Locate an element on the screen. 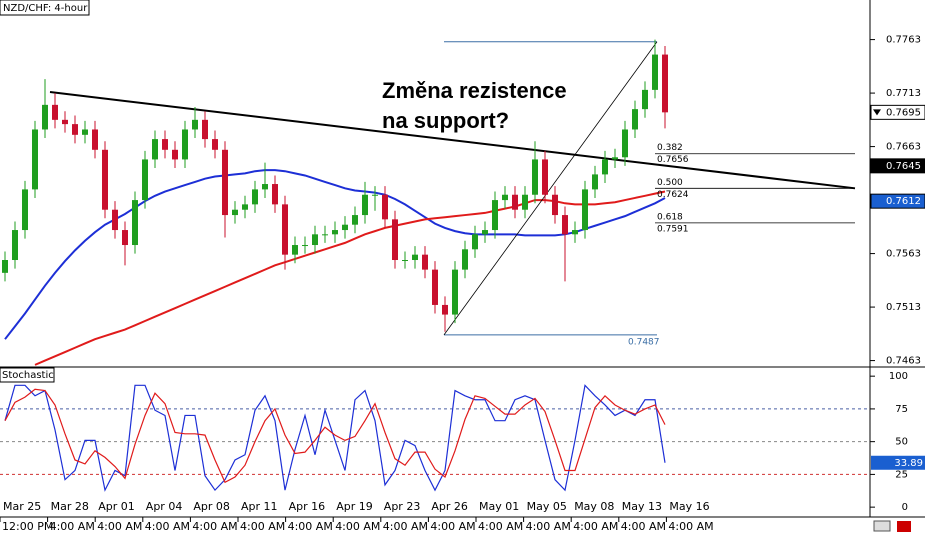  stochastic-title: Stochastic is located at coordinates (28, 375).